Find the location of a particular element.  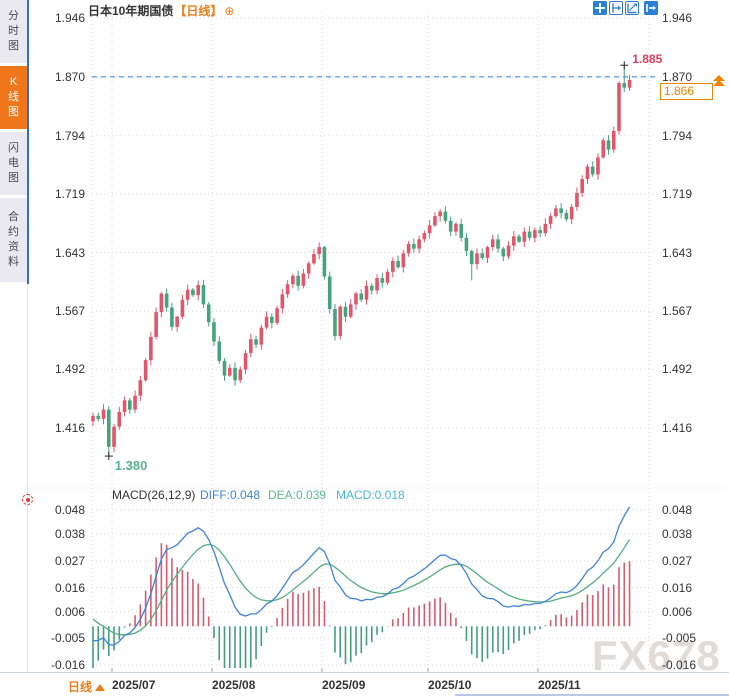

chart-toolbar is located at coordinates (626, 8).